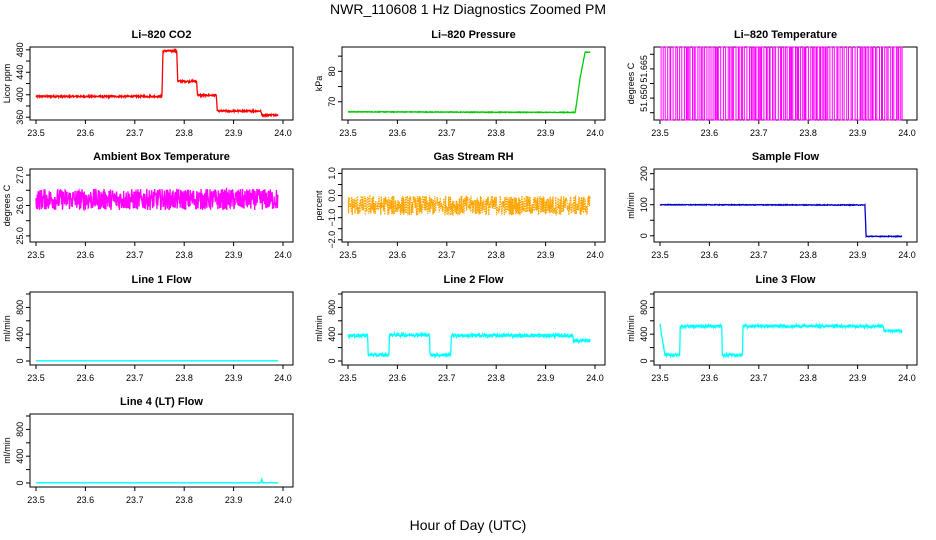 The height and width of the screenshot is (540, 936). Describe the element at coordinates (660, 378) in the screenshot. I see `panel-9-x-tick-label: 23.5` at that location.